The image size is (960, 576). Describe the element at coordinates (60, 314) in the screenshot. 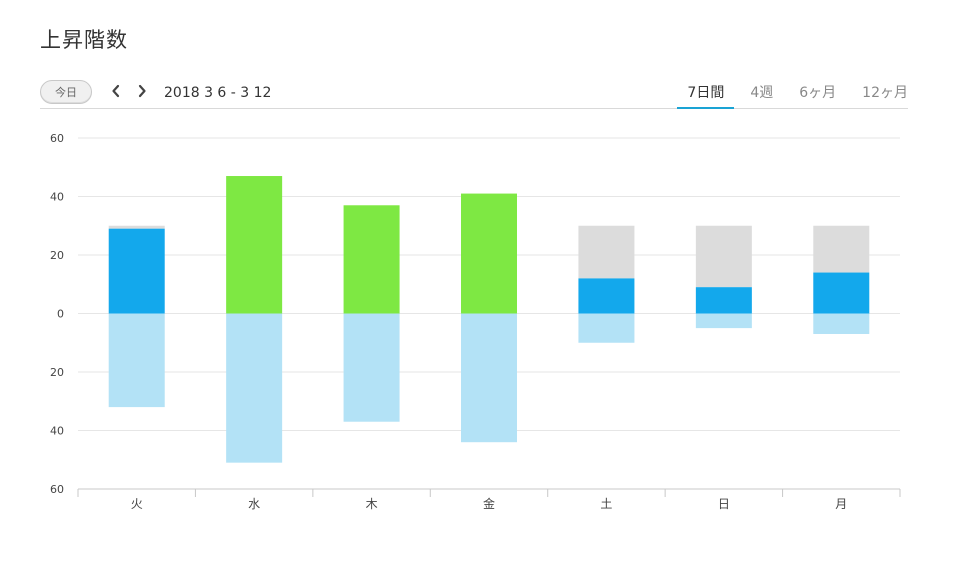

I see `y-tick-label: 0` at that location.